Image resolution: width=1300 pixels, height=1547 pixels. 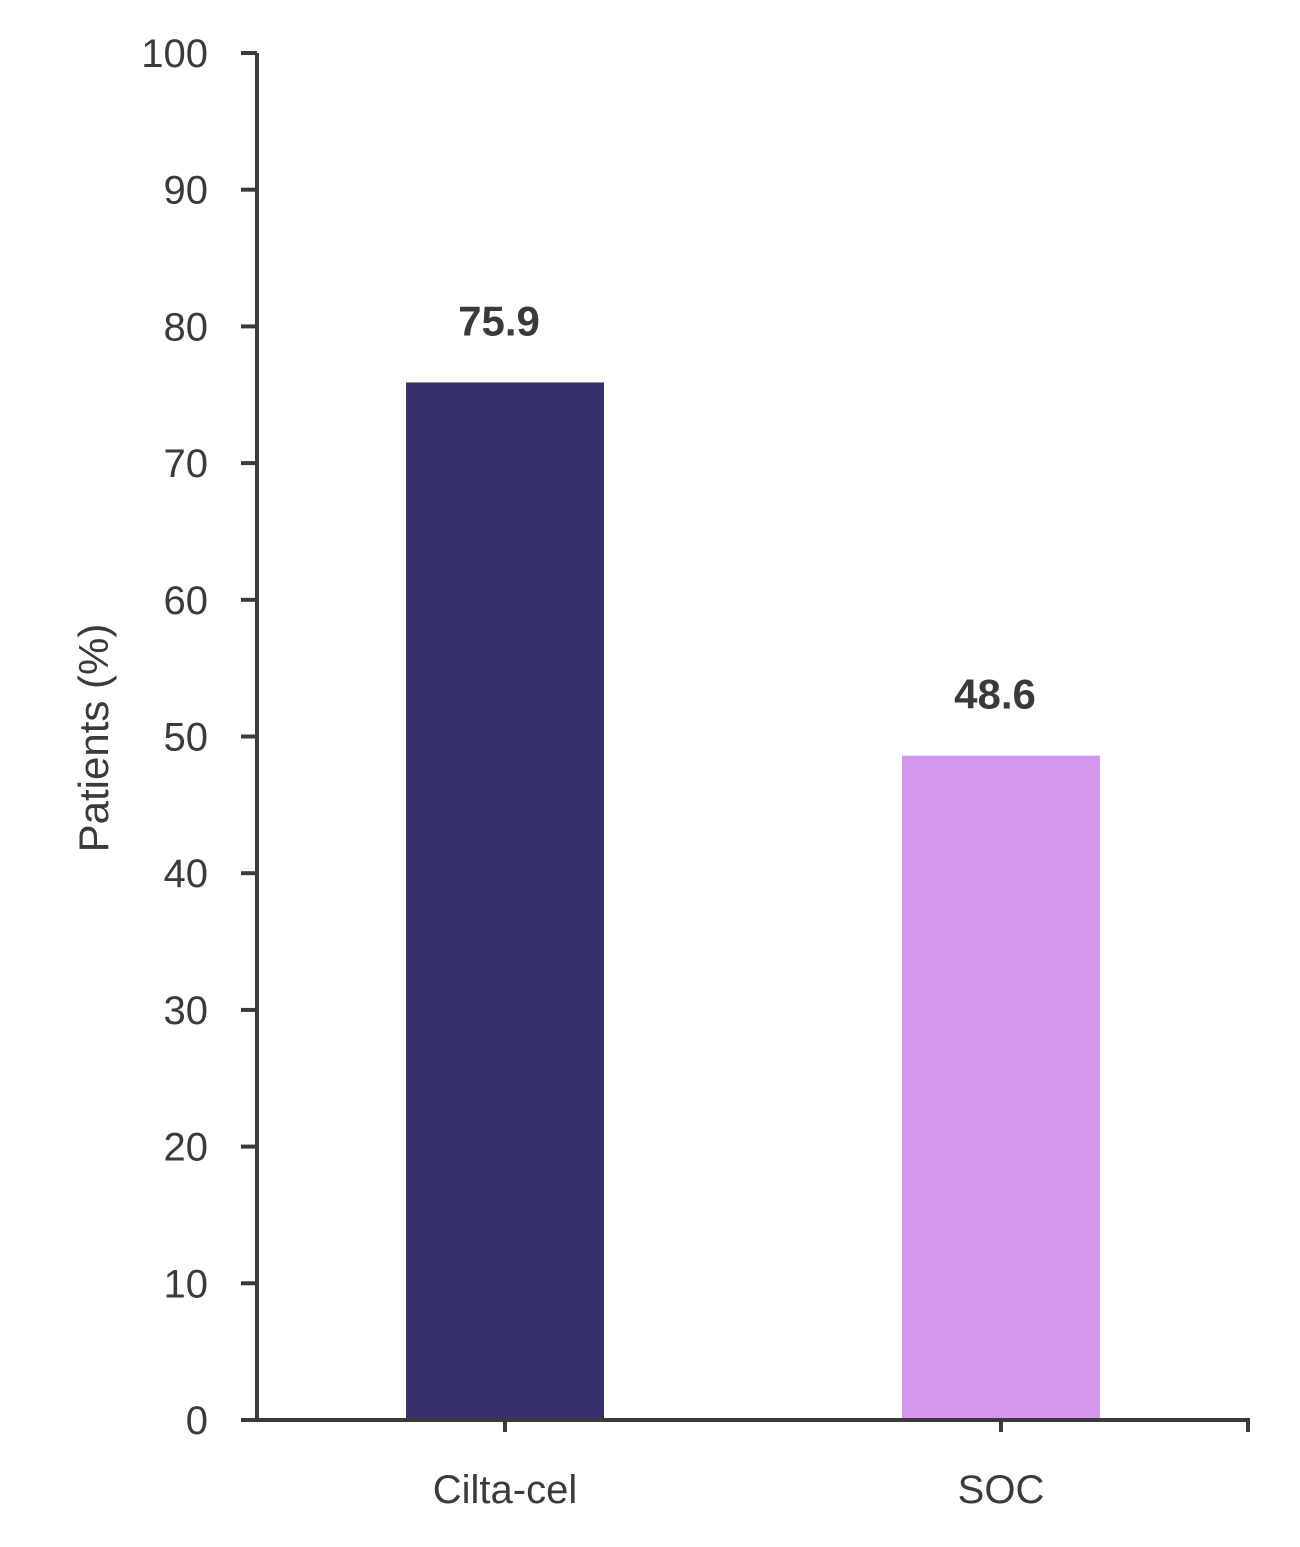 What do you see at coordinates (186, 1148) in the screenshot?
I see `y-tick-label: 20` at bounding box center [186, 1148].